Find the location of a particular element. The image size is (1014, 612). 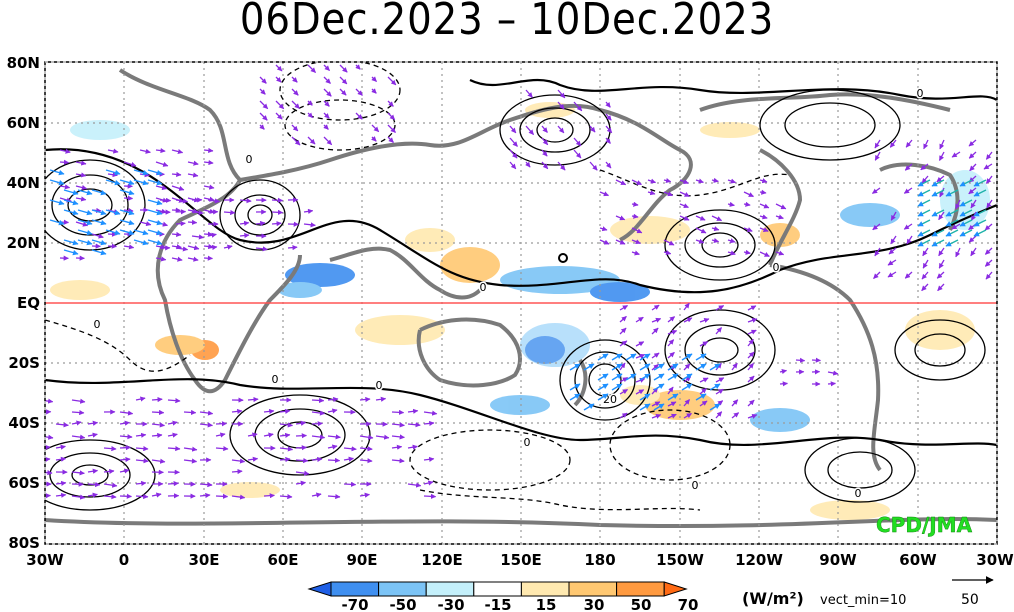

colorbar-tick-label: 70 is located at coordinates (688, 604).